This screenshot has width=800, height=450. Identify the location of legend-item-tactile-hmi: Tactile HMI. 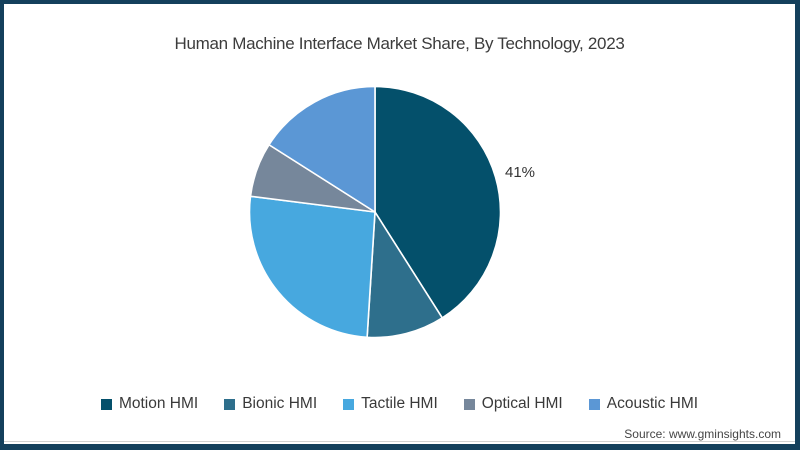
(390, 404).